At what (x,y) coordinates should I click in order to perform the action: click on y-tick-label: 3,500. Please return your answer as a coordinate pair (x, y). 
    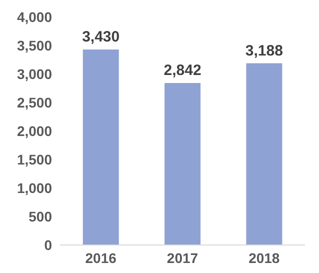
    Looking at the image, I should click on (34, 45).